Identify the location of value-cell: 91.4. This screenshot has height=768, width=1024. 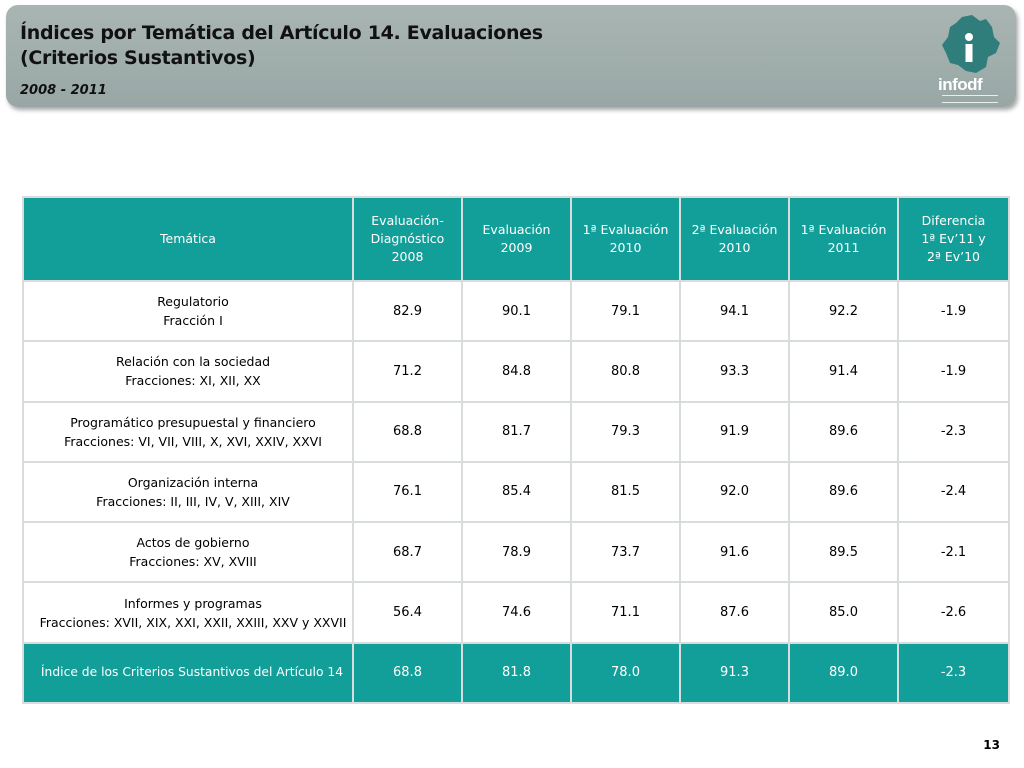
(843, 371).